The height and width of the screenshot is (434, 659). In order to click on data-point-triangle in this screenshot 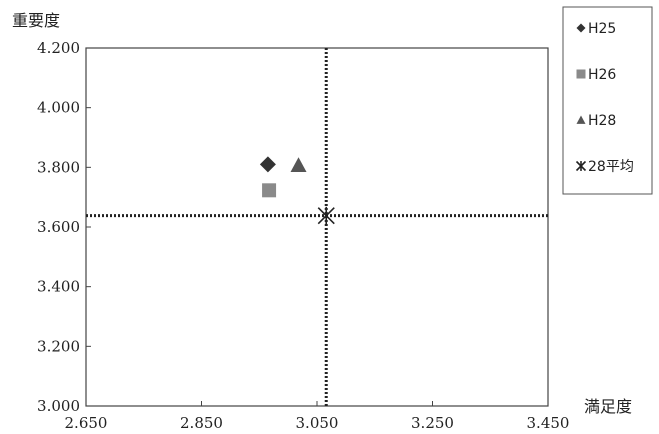, I will do `click(298, 165)`.